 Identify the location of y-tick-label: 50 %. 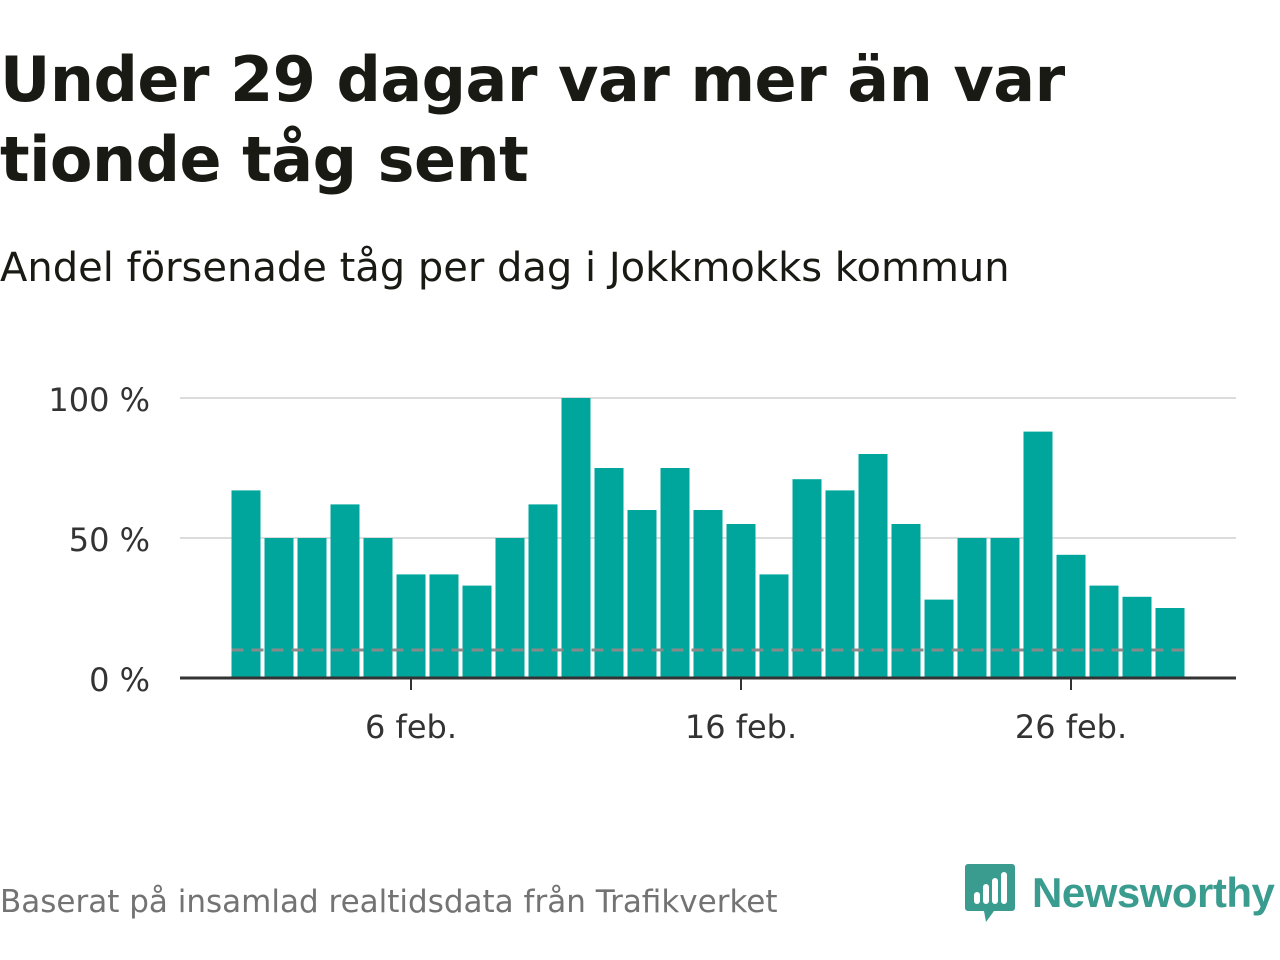
(109, 540).